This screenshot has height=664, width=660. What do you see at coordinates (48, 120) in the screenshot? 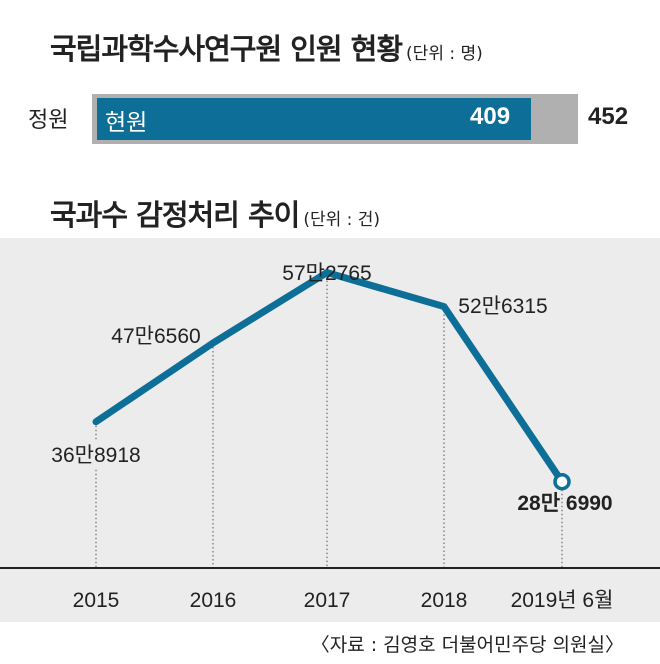
I see `staff-row-label: 정원` at bounding box center [48, 120].